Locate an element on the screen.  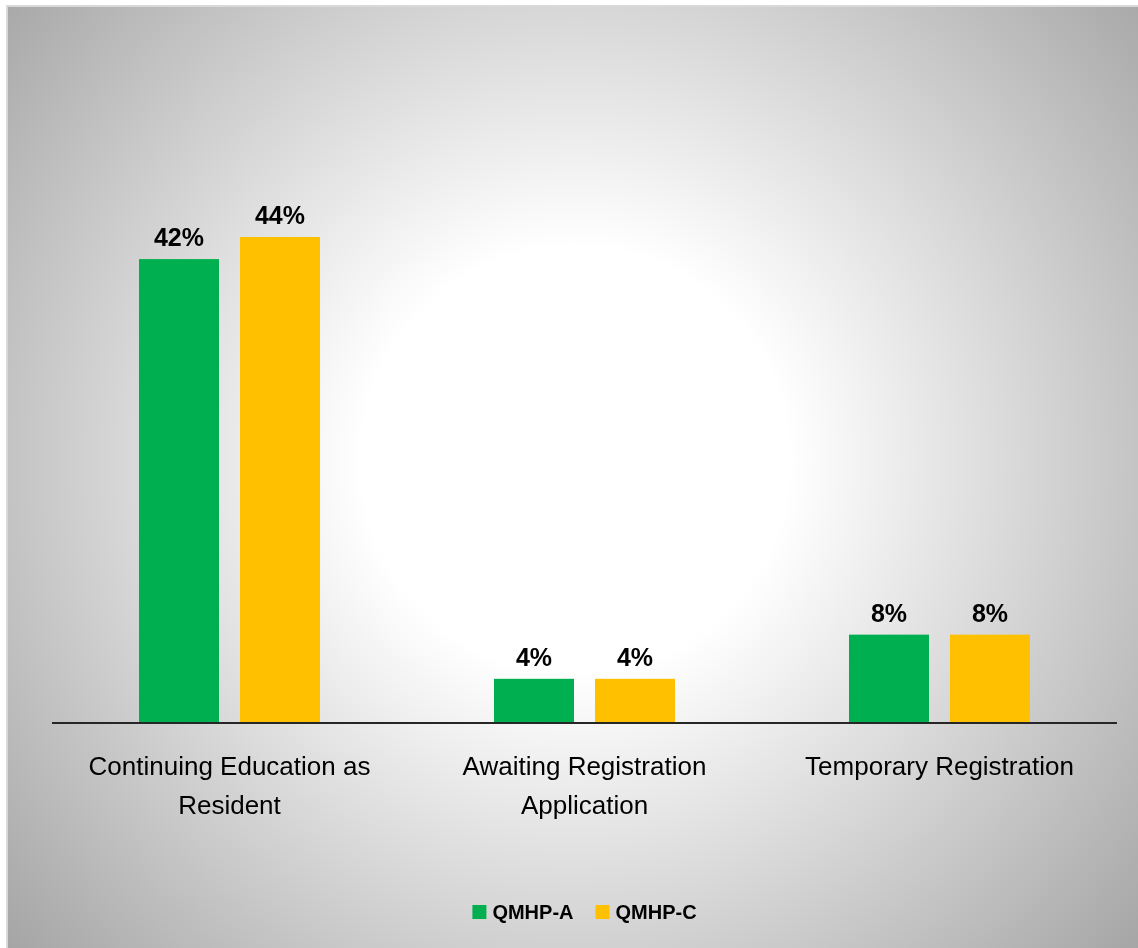
legend-label: QMHP-C is located at coordinates (656, 912).